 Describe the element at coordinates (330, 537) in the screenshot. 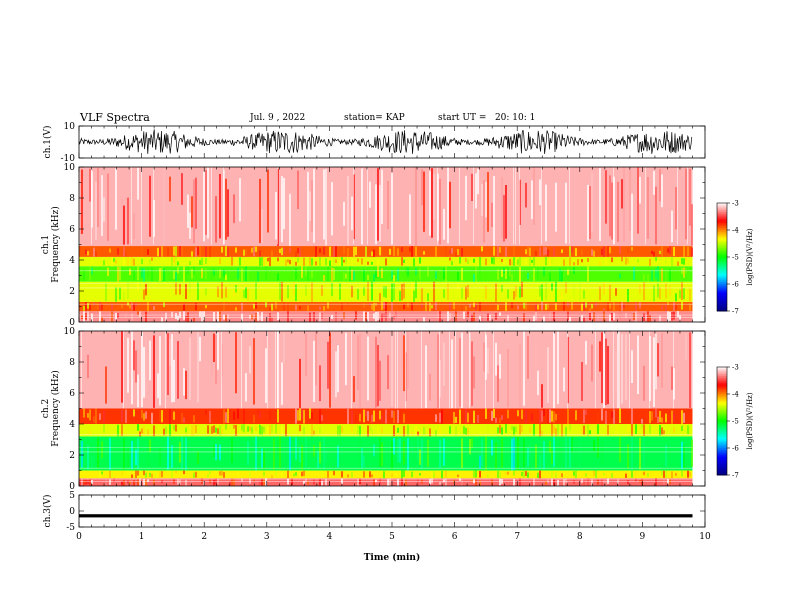

I see `time-tick-label: 4` at that location.